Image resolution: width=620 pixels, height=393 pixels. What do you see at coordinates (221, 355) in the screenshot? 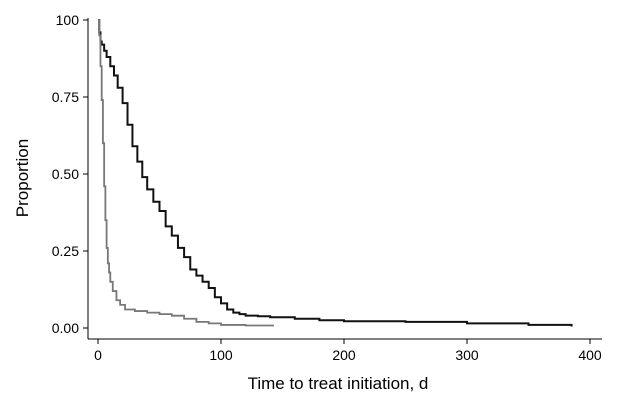
I see `x-tick-label: 100` at bounding box center [221, 355].